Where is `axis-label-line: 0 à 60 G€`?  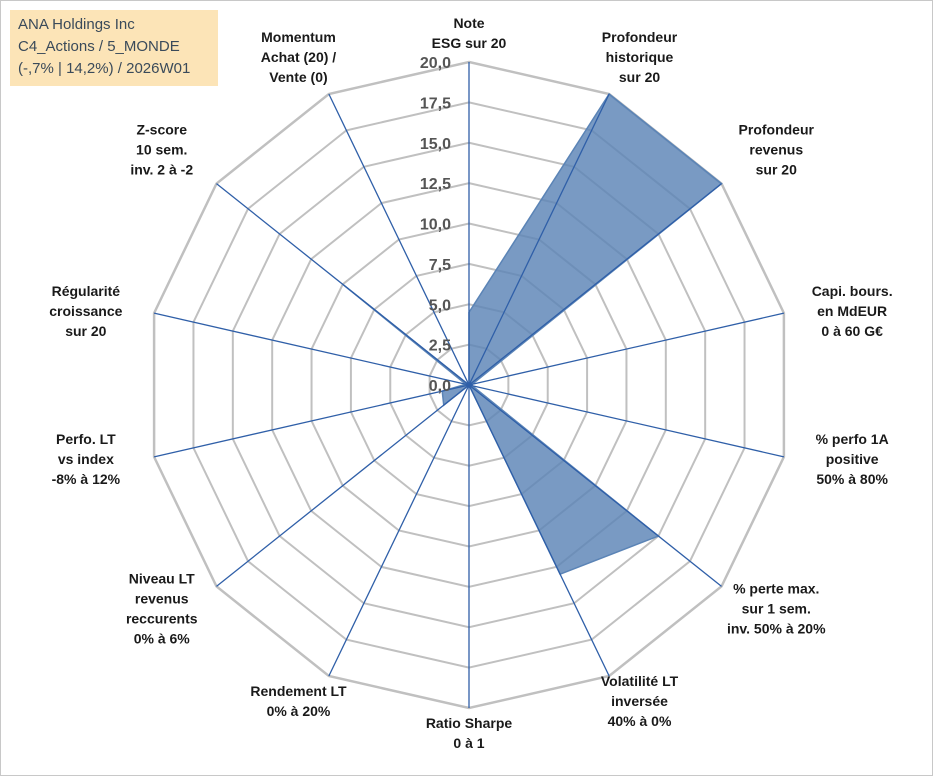 axis-label-line: 0 à 60 G€ is located at coordinates (852, 331).